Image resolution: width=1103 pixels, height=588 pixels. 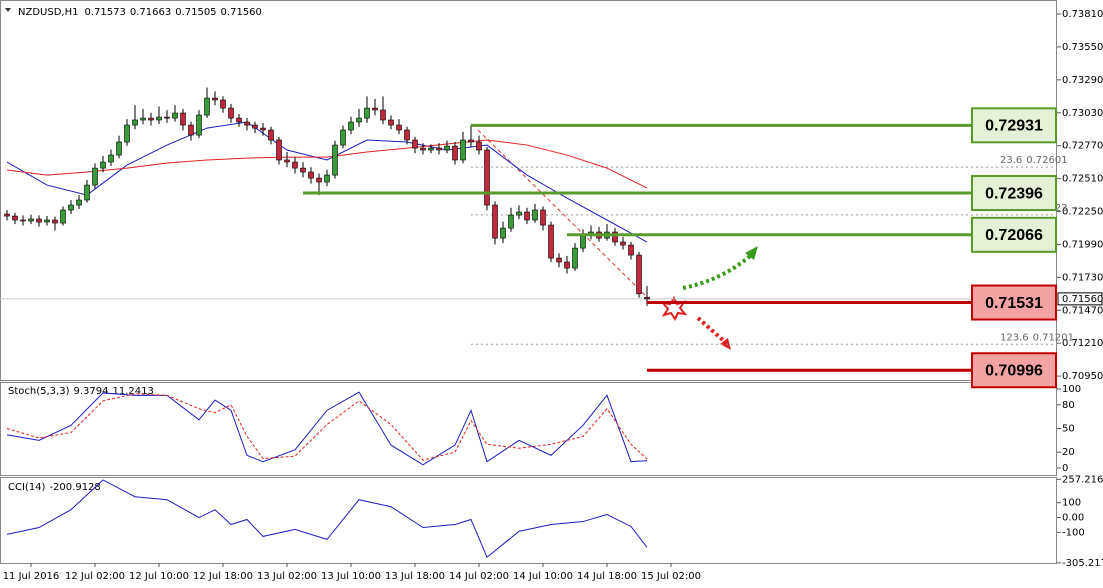 What do you see at coordinates (711, 330) in the screenshot?
I see `down-arrow` at bounding box center [711, 330].